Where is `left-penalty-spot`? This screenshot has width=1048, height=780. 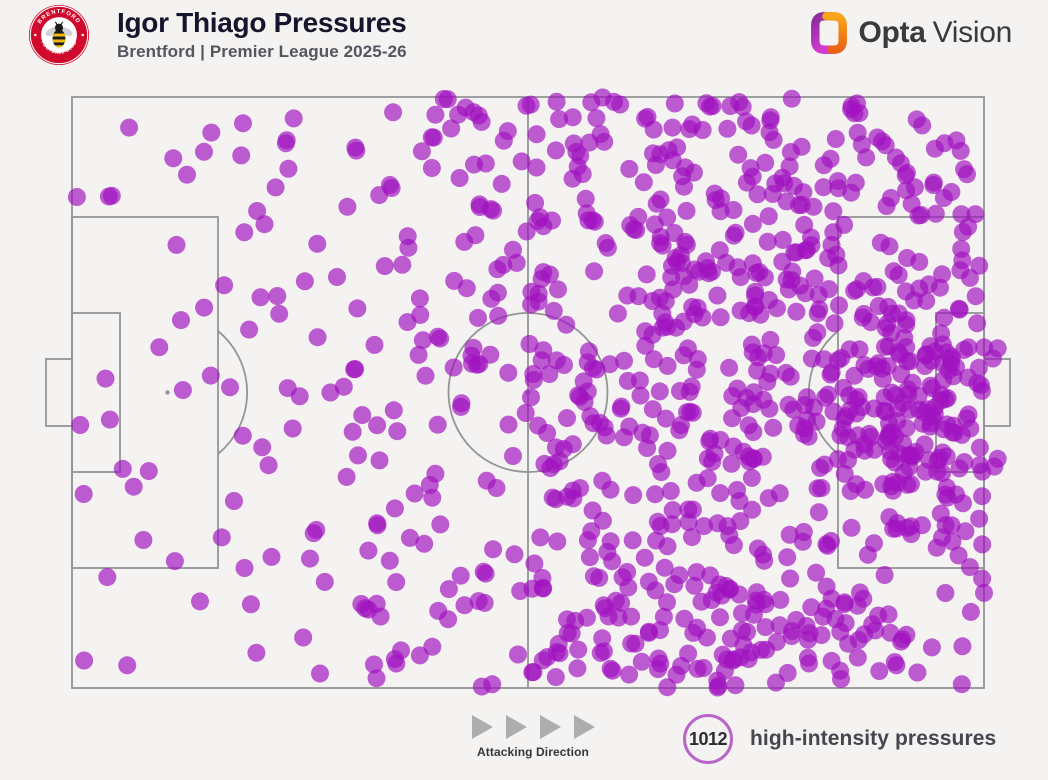
left-penalty-spot is located at coordinates (167, 392).